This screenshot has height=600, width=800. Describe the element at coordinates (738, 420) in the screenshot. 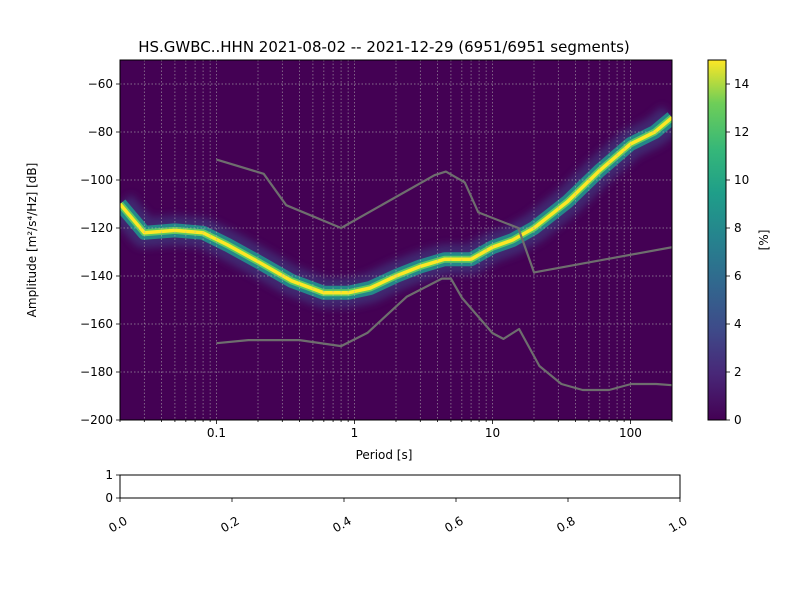

I see `colorbar-tick-label: 0` at that location.